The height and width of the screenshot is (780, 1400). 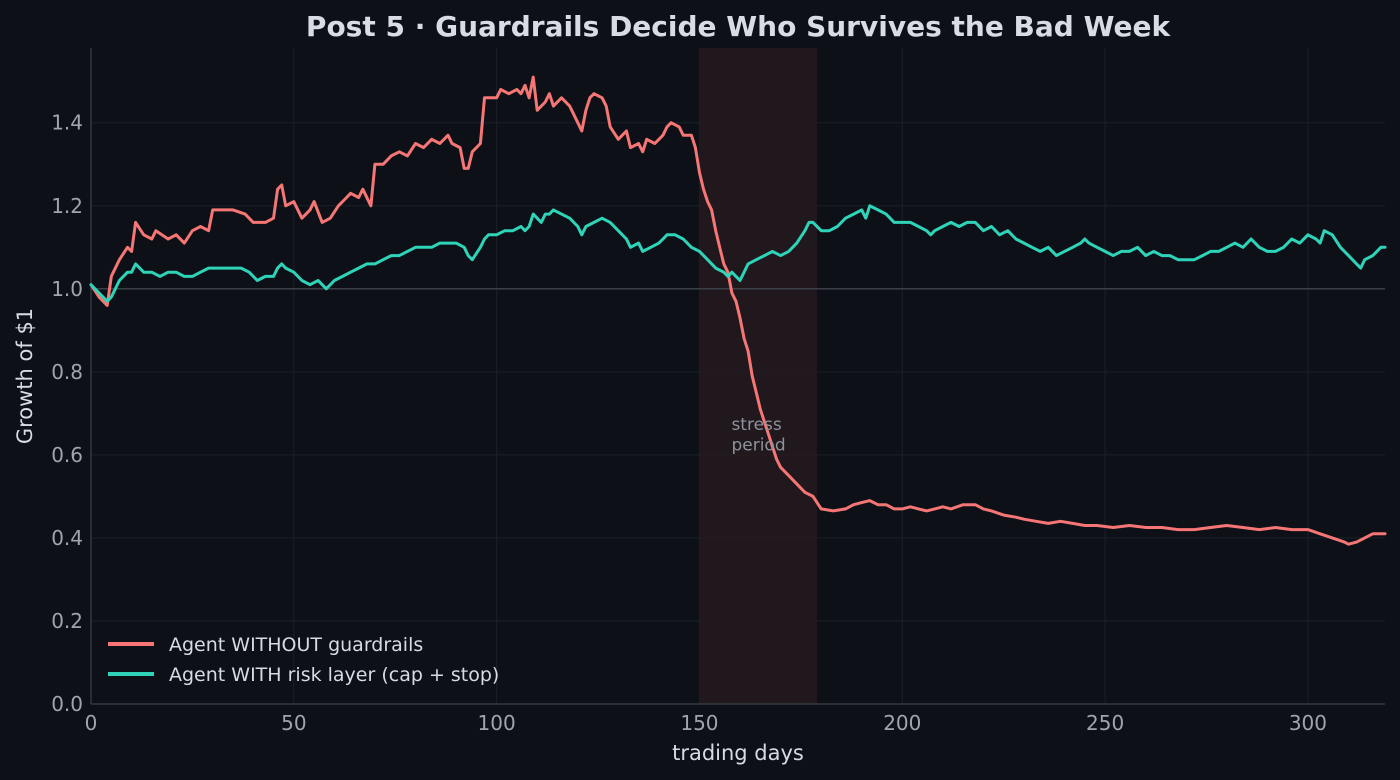 What do you see at coordinates (67, 704) in the screenshot?
I see `y-tick-label: 0.0` at bounding box center [67, 704].